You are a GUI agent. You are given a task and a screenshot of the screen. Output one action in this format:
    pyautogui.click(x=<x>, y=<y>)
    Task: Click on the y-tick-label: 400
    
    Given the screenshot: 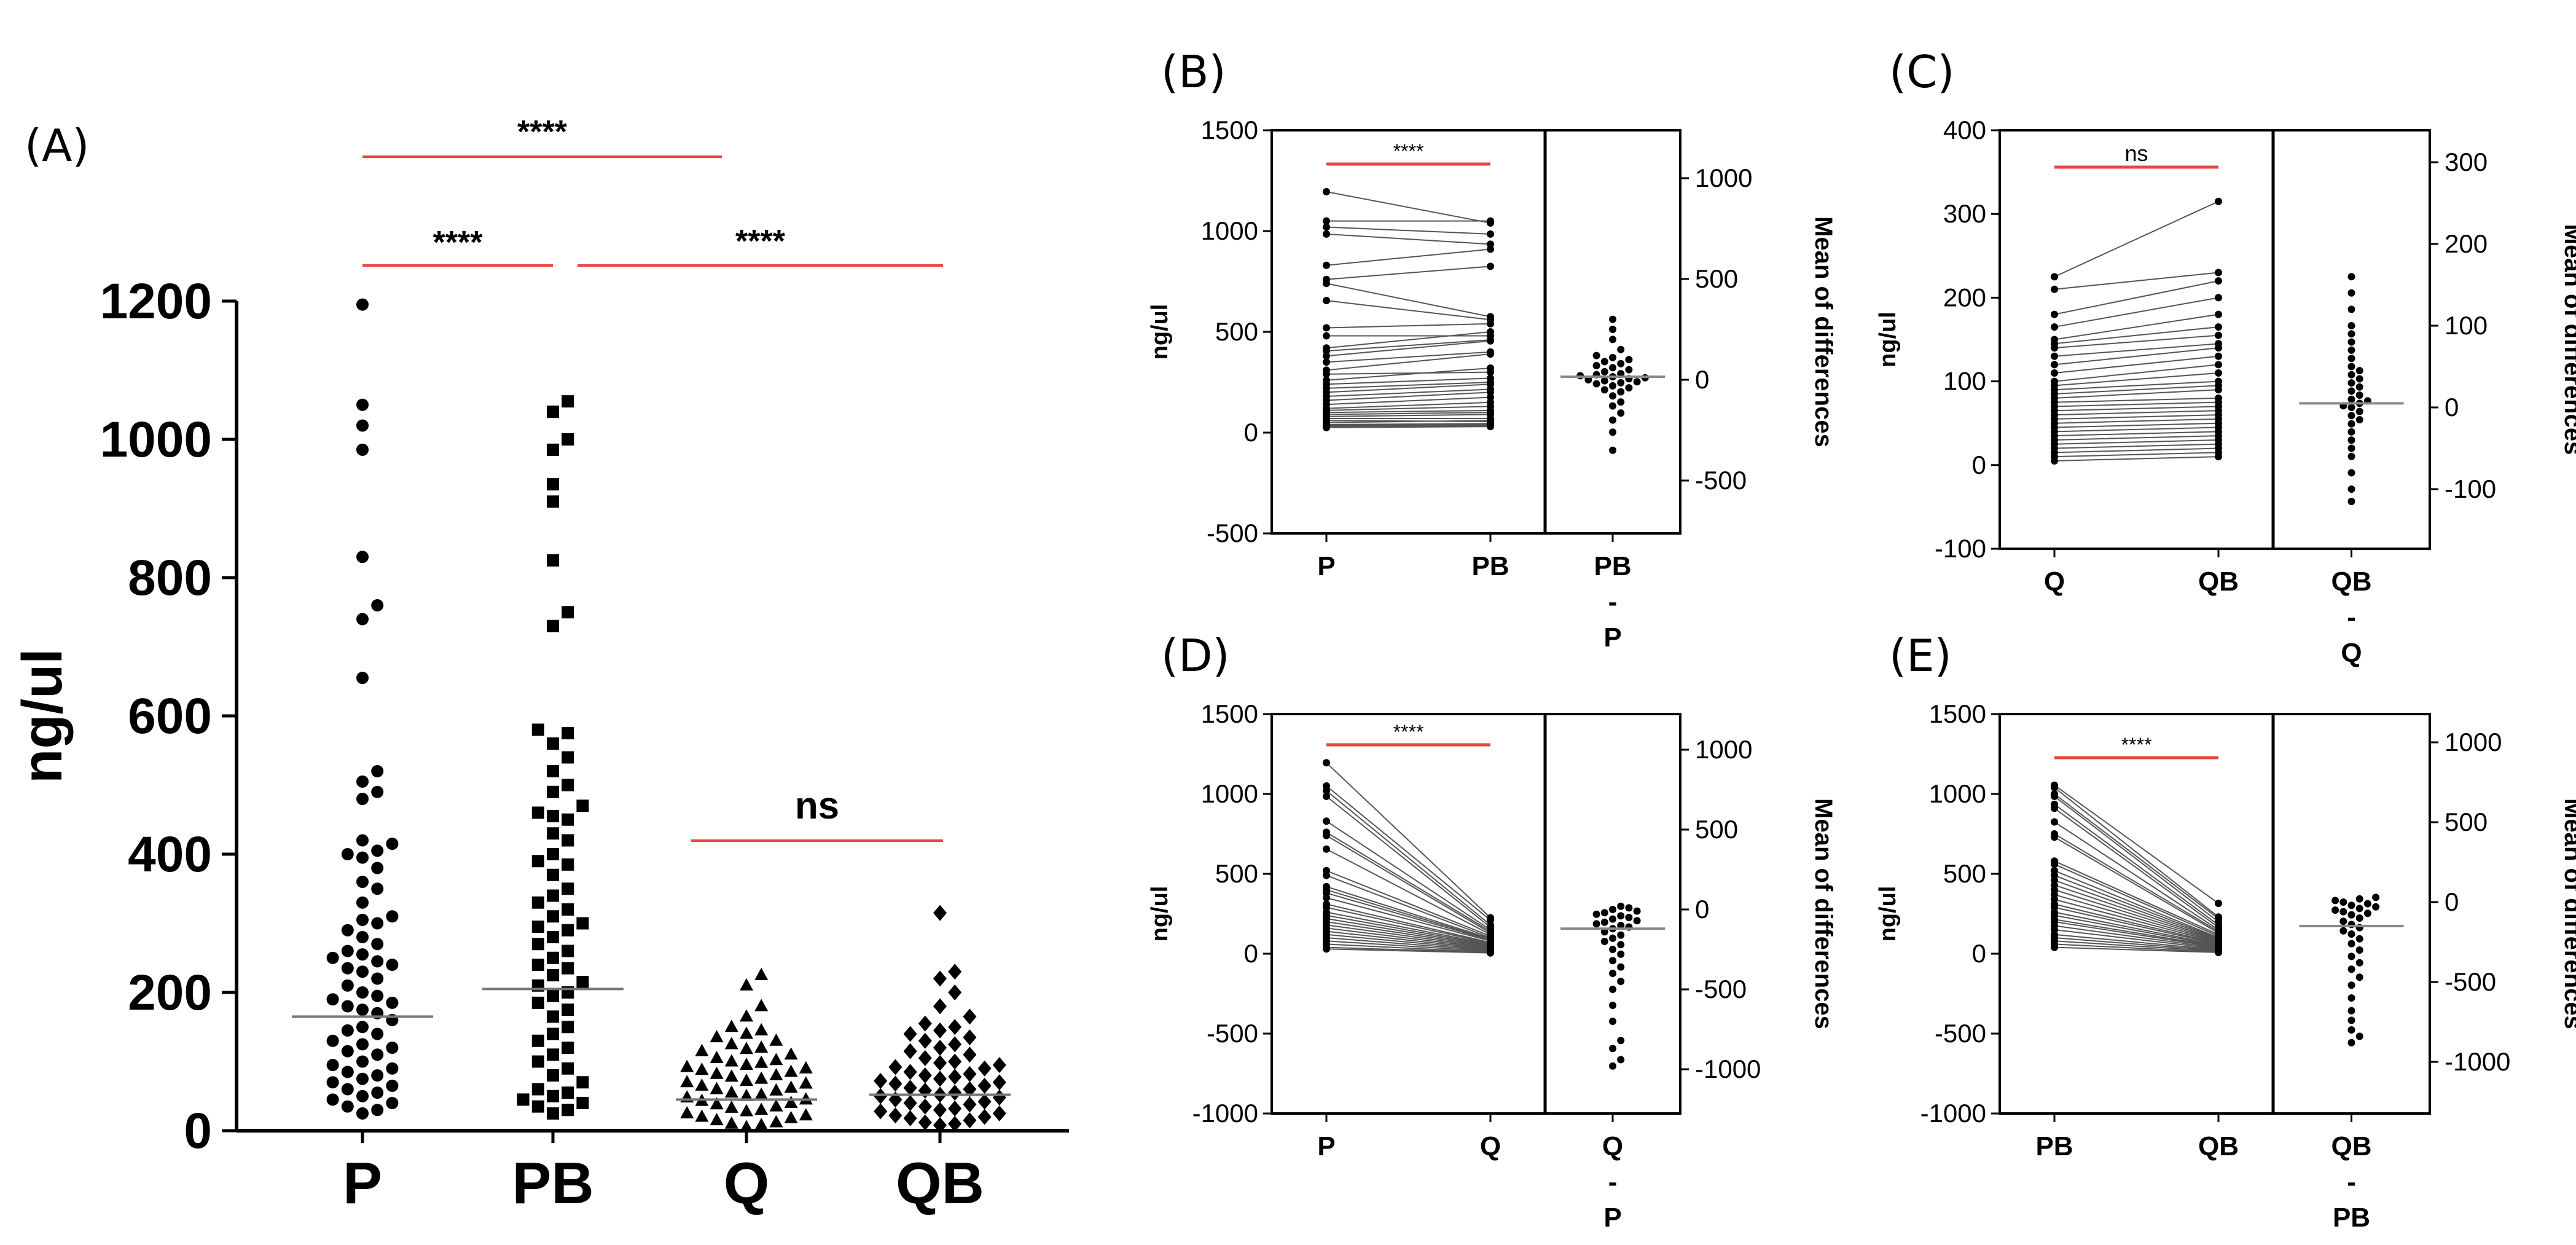 What is the action you would take?
    pyautogui.click(x=170, y=854)
    